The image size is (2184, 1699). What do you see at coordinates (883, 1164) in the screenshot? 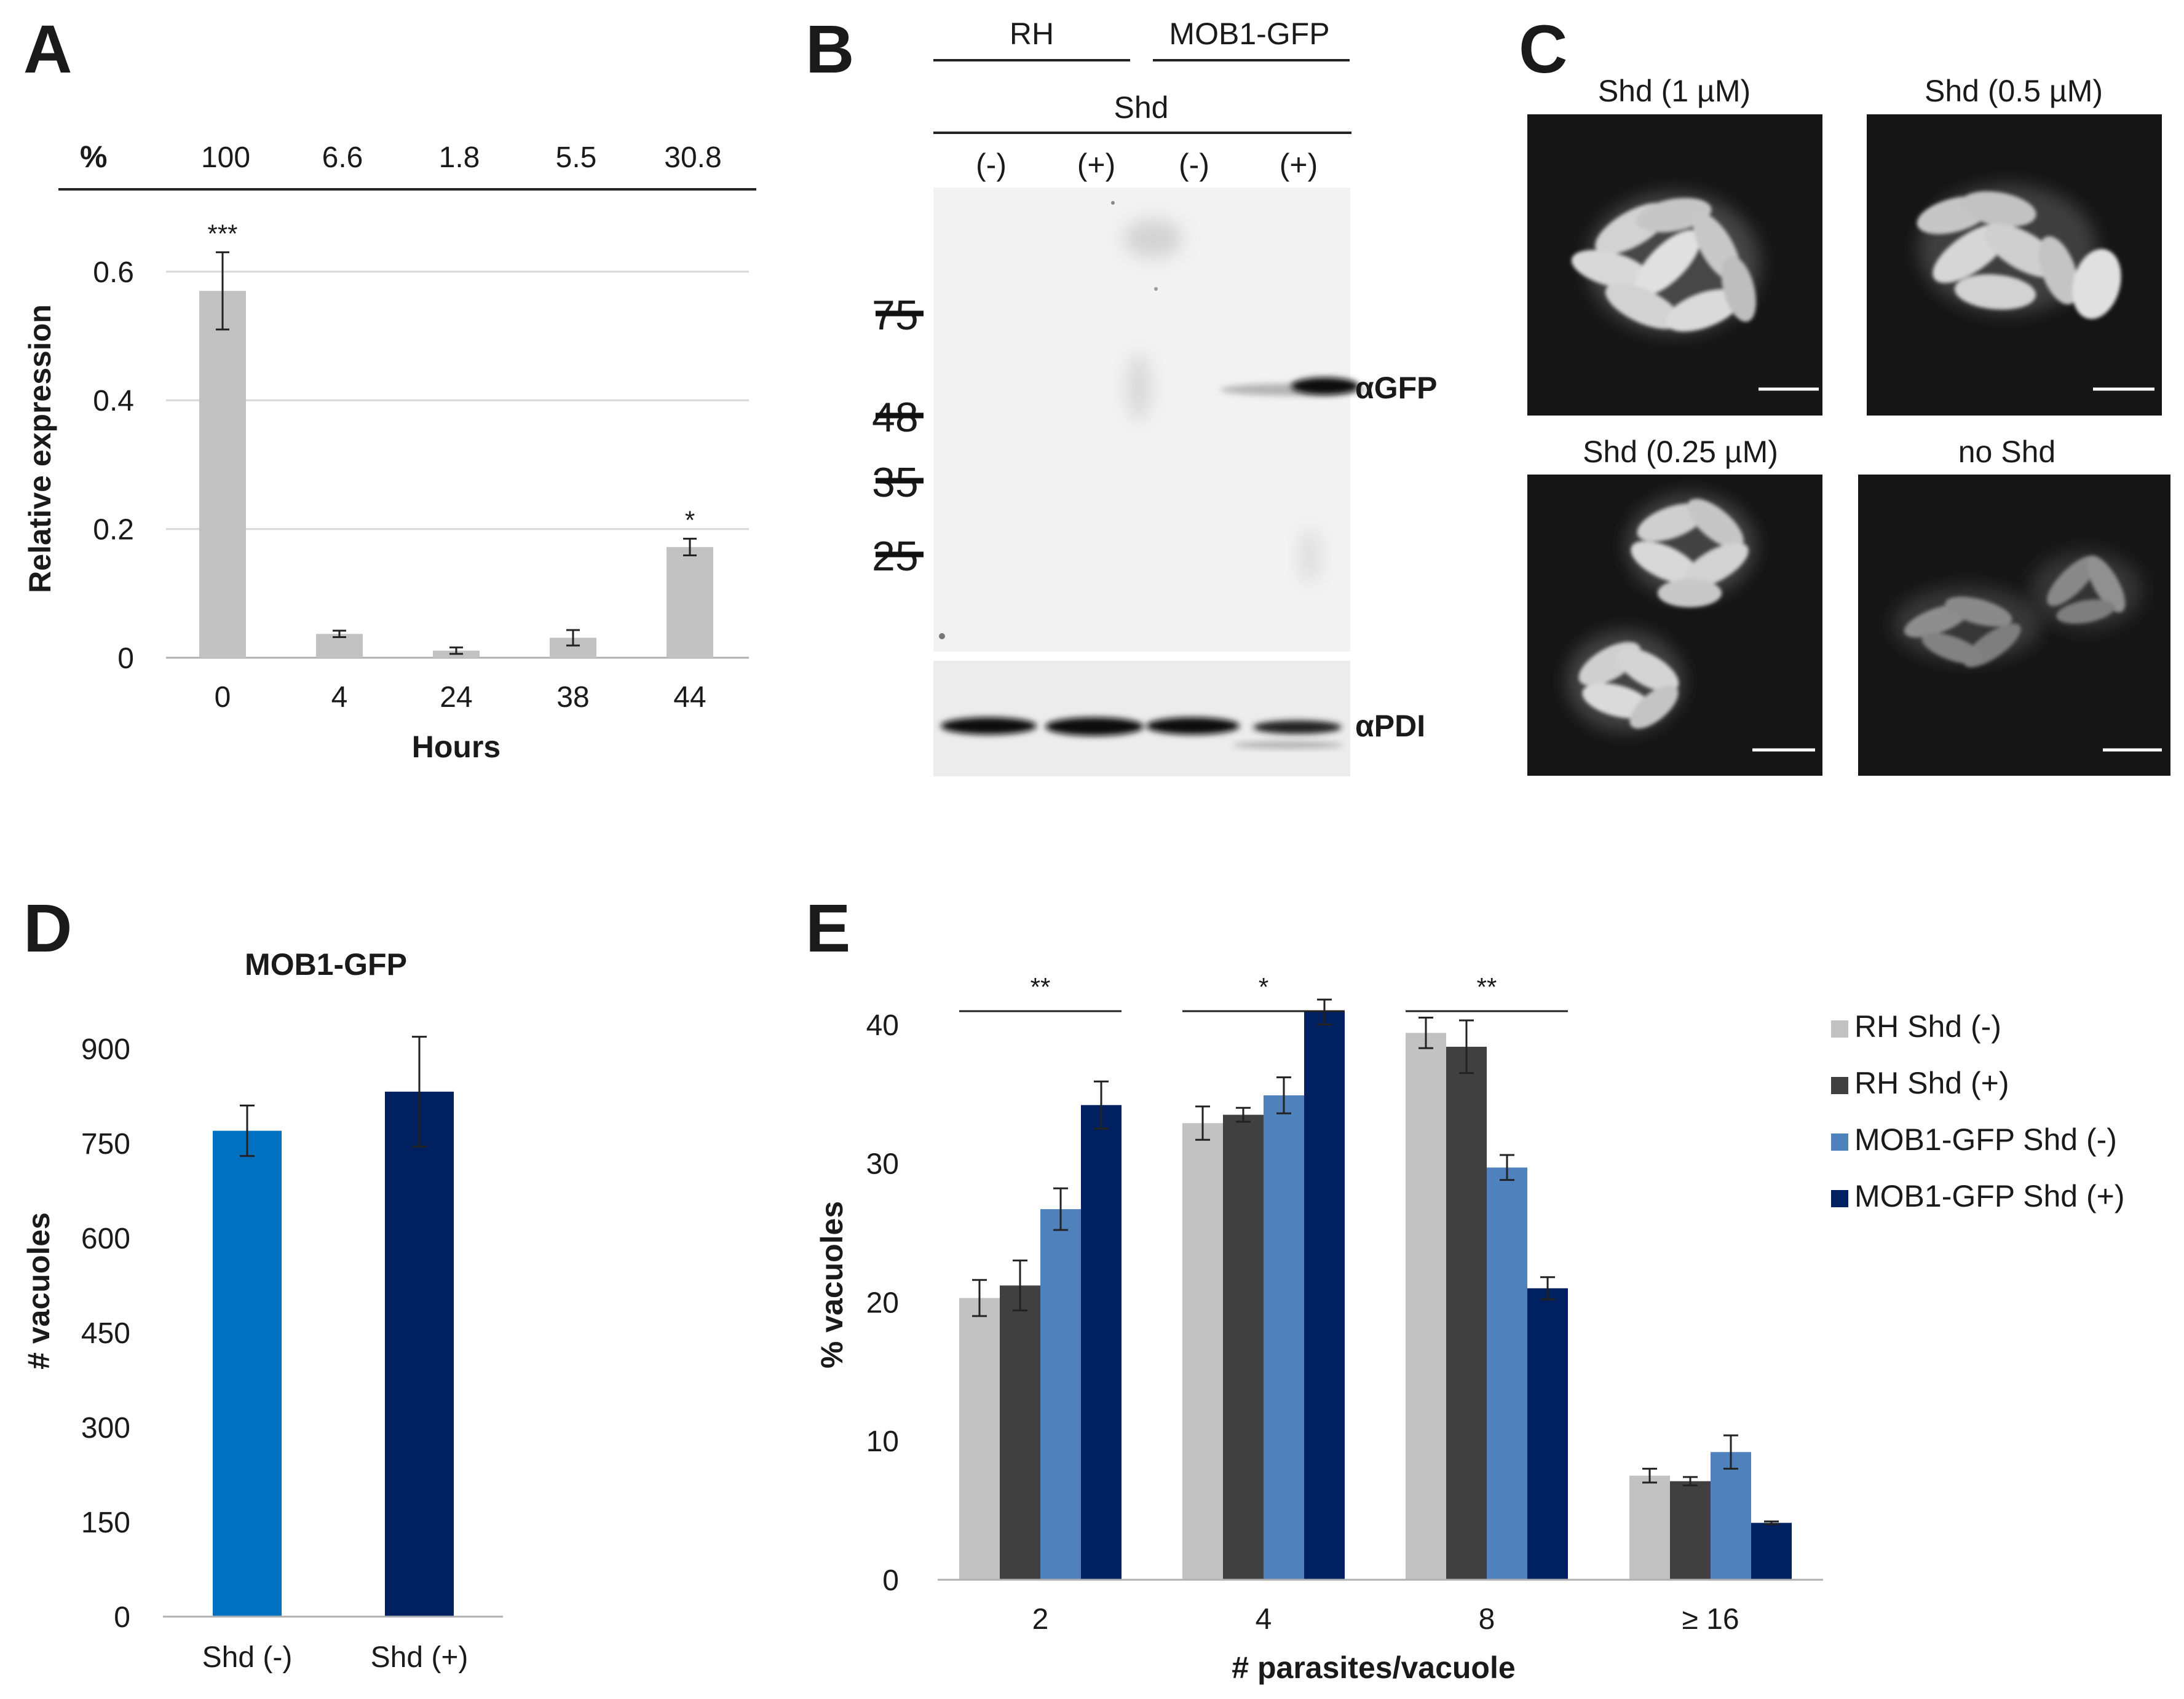
I see `y-tick-label: 30` at bounding box center [883, 1164].